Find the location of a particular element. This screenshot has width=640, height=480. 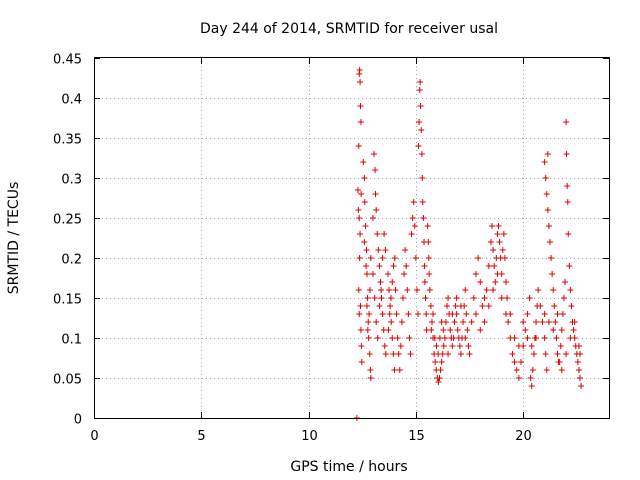

y-tick-label: 0.25 is located at coordinates (67, 220).